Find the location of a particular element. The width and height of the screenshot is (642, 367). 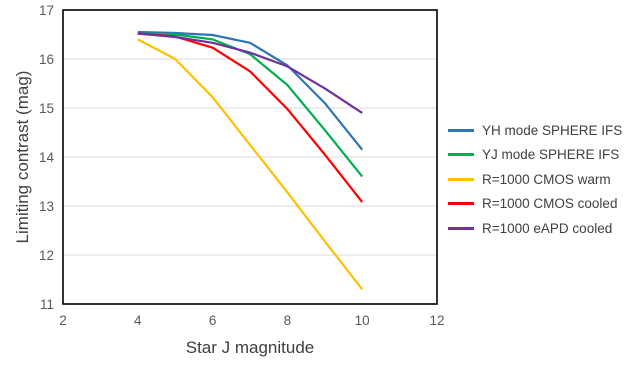

legend-item: R=1000 CMOS cooled is located at coordinates (543, 204).